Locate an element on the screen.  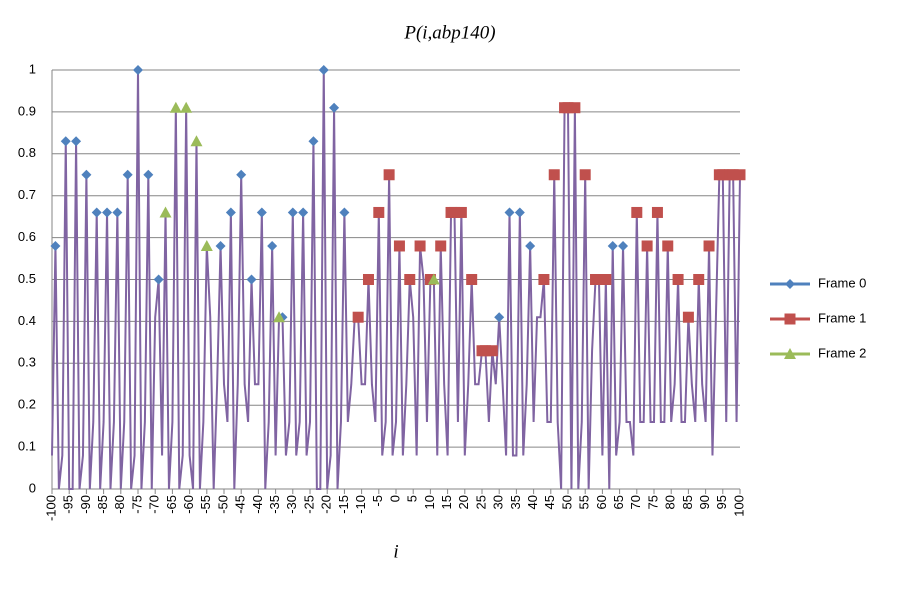
x-tick-label: -40 is located at coordinates (257, 504).